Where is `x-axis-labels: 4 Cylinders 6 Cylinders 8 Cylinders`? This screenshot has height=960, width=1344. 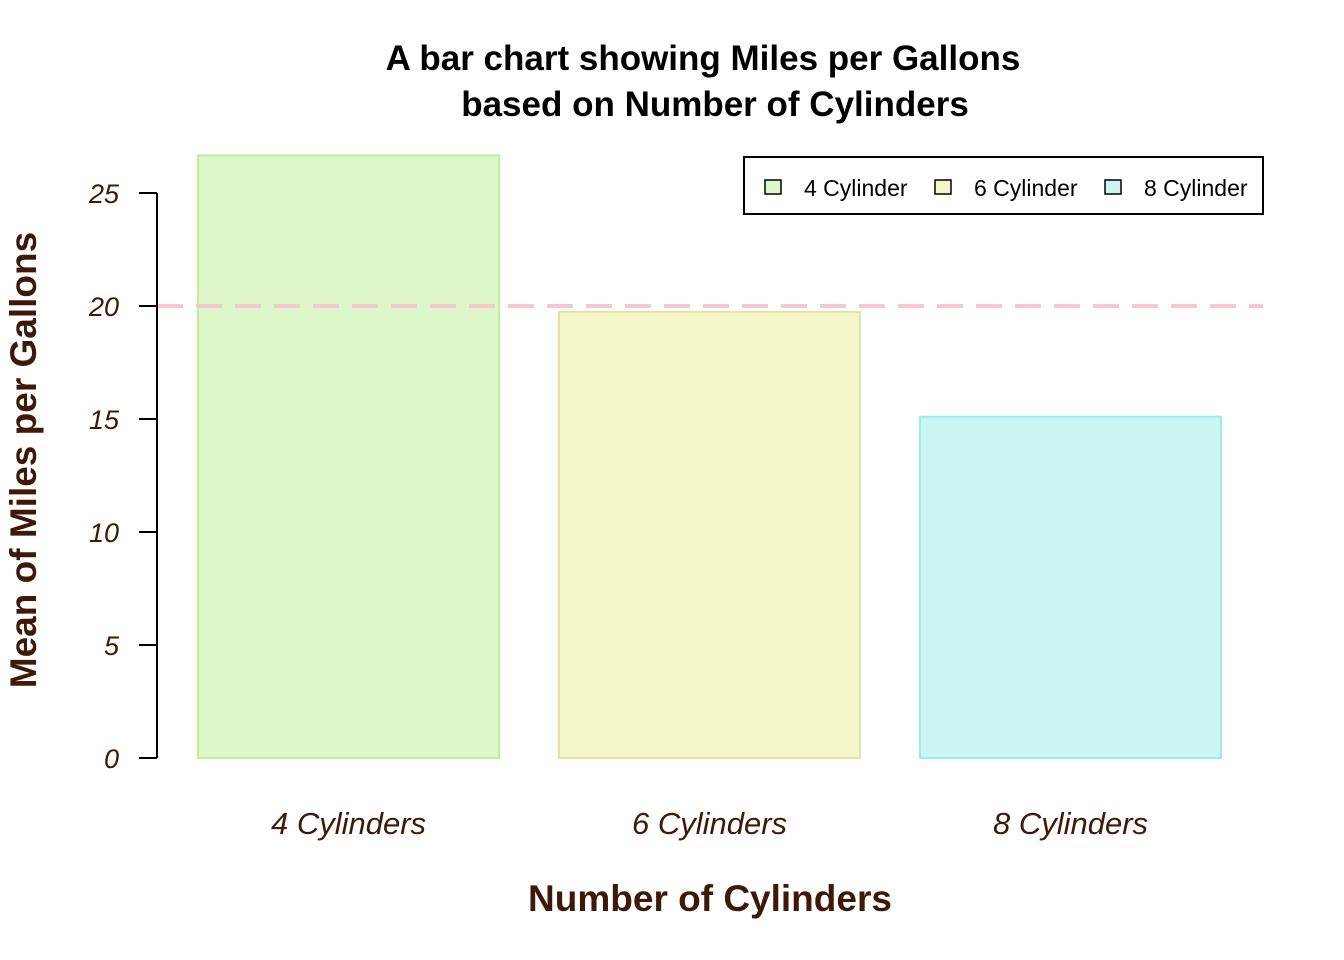 x-axis-labels: 4 Cylinders 6 Cylinders 8 Cylinders is located at coordinates (709, 823).